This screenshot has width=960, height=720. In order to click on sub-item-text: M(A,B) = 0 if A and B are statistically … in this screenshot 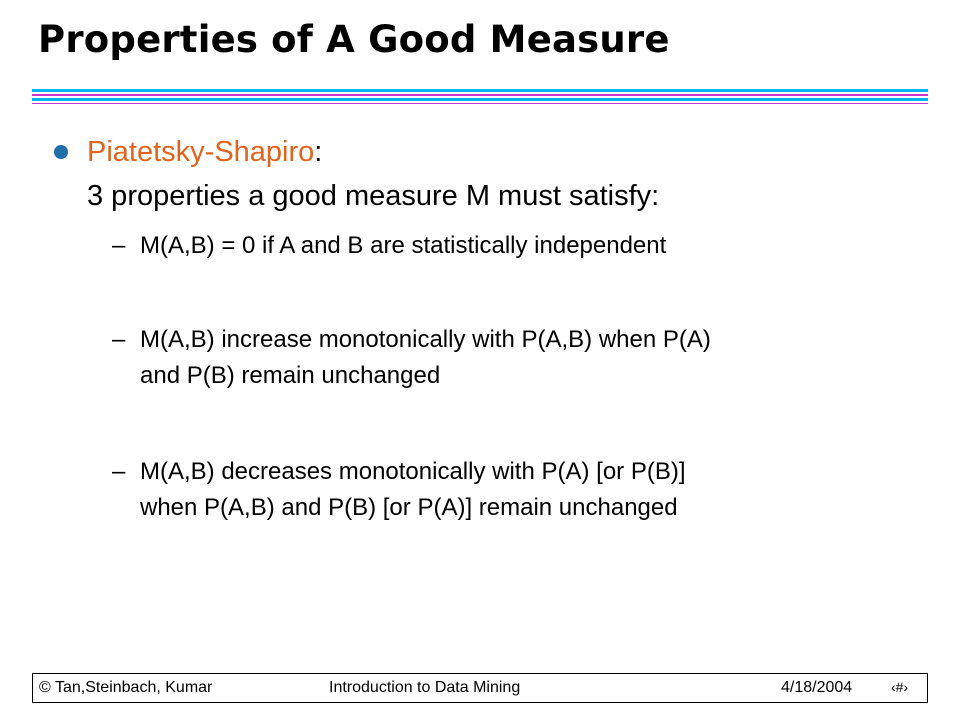, I will do `click(403, 246)`.